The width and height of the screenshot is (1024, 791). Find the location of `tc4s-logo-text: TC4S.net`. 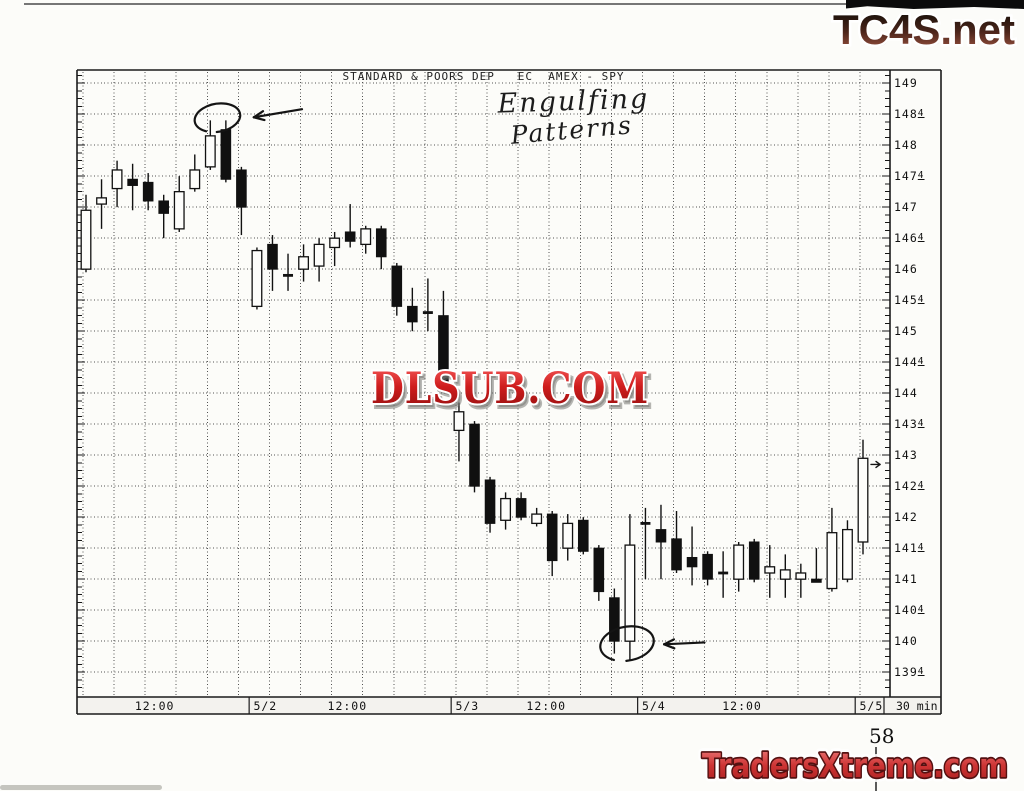

tc4s-logo-text: TC4S.net is located at coordinates (924, 29).